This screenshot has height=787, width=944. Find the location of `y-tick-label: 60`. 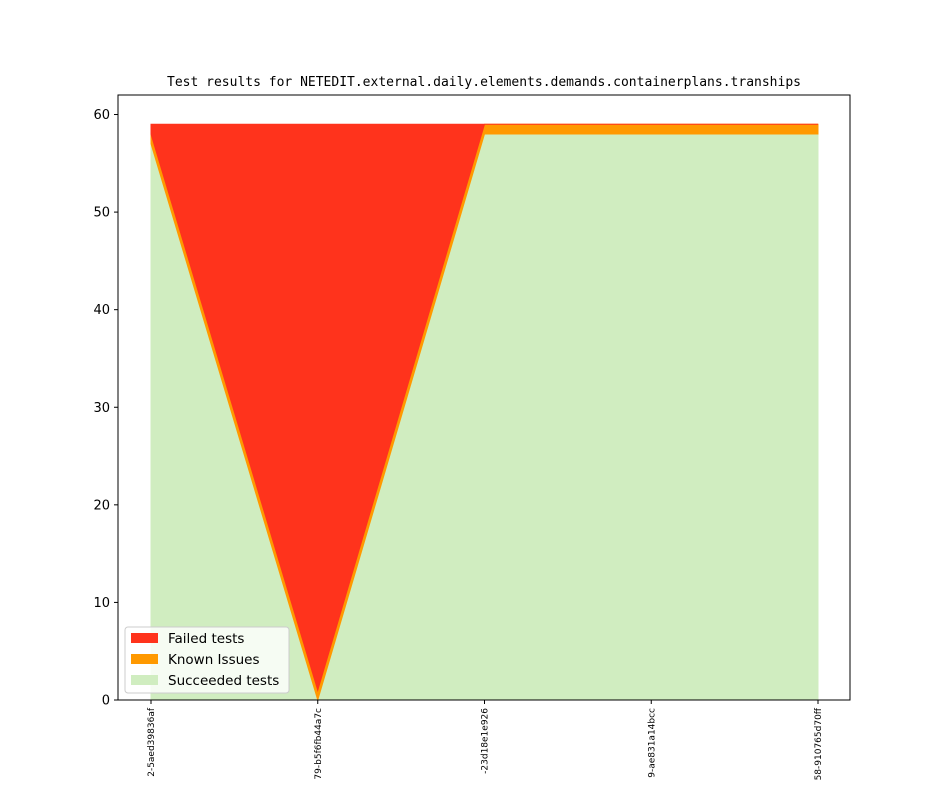

y-tick-label: 60 is located at coordinates (101, 115).